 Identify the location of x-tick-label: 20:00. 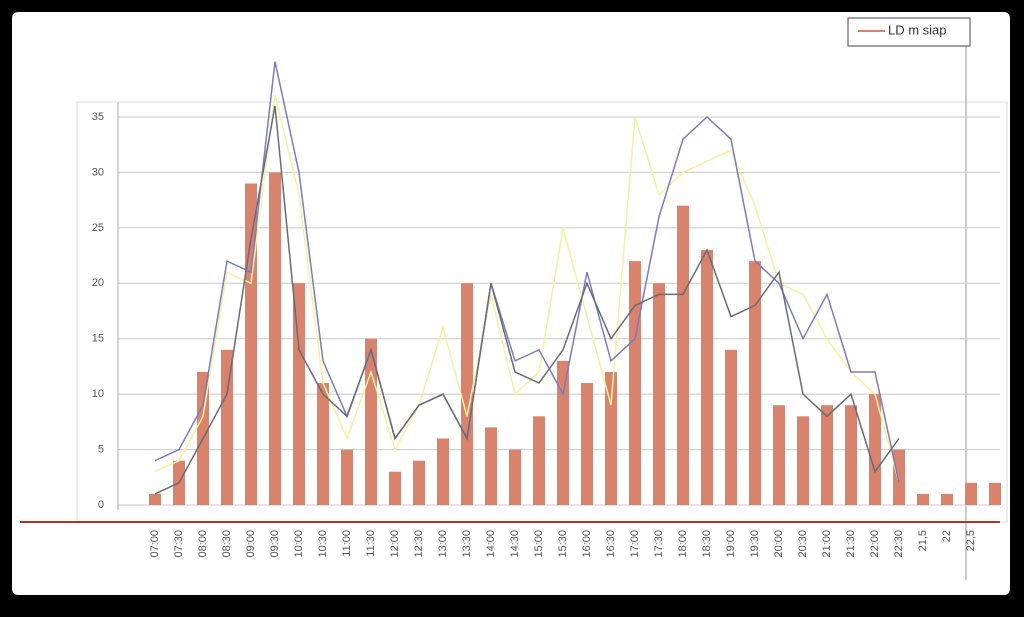
(779, 544).